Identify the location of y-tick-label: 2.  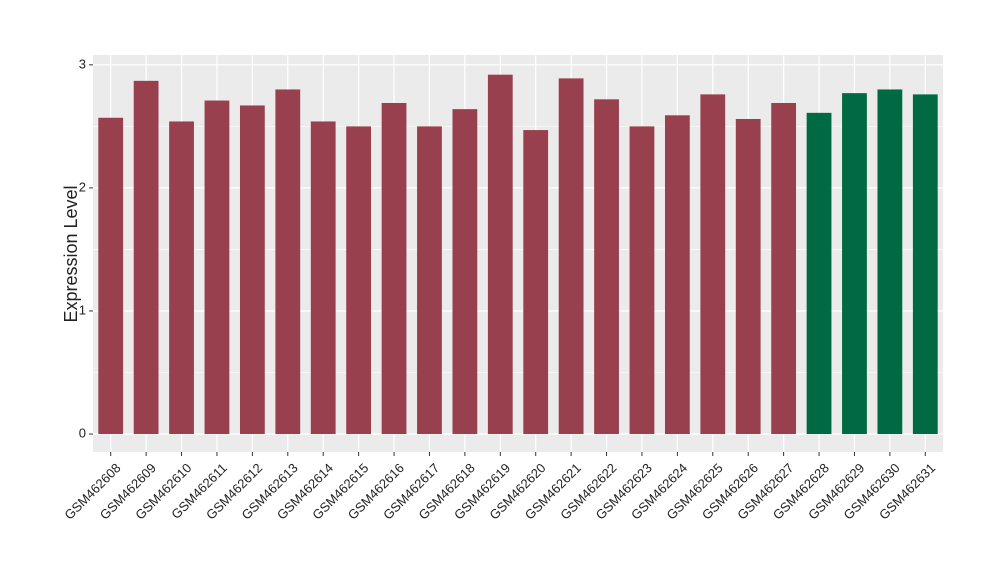
(82, 186).